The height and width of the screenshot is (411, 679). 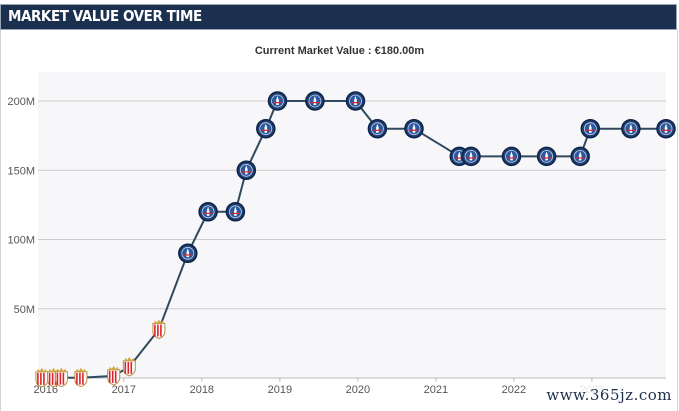 I want to click on x-tick-label: 2016, so click(x=46, y=390).